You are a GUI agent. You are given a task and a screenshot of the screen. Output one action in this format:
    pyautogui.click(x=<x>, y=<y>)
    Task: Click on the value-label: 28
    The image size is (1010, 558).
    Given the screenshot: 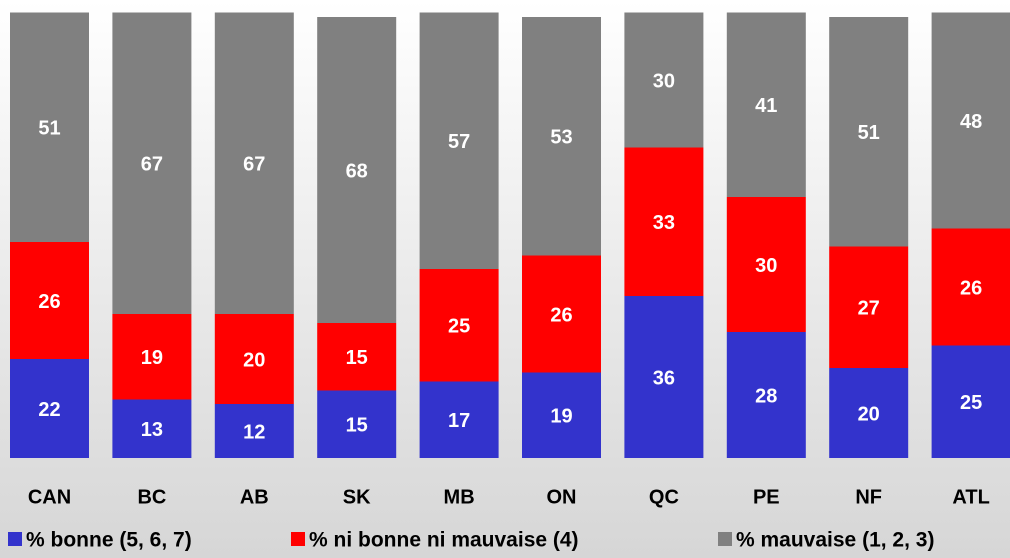 What is the action you would take?
    pyautogui.click(x=766, y=396)
    